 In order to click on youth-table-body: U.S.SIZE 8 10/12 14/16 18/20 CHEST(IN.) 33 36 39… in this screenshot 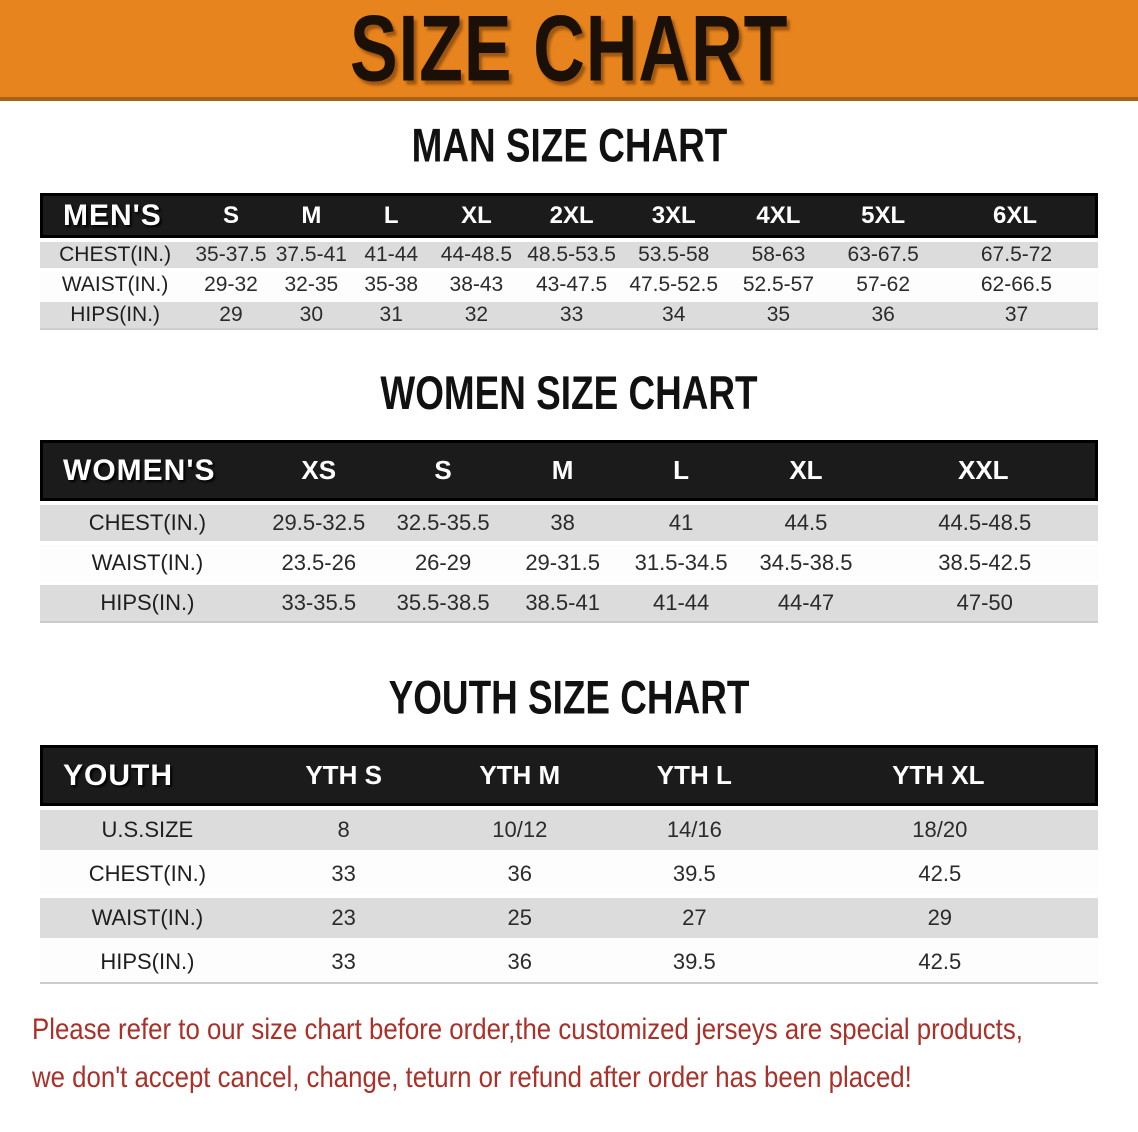, I will do `click(569, 894)`.